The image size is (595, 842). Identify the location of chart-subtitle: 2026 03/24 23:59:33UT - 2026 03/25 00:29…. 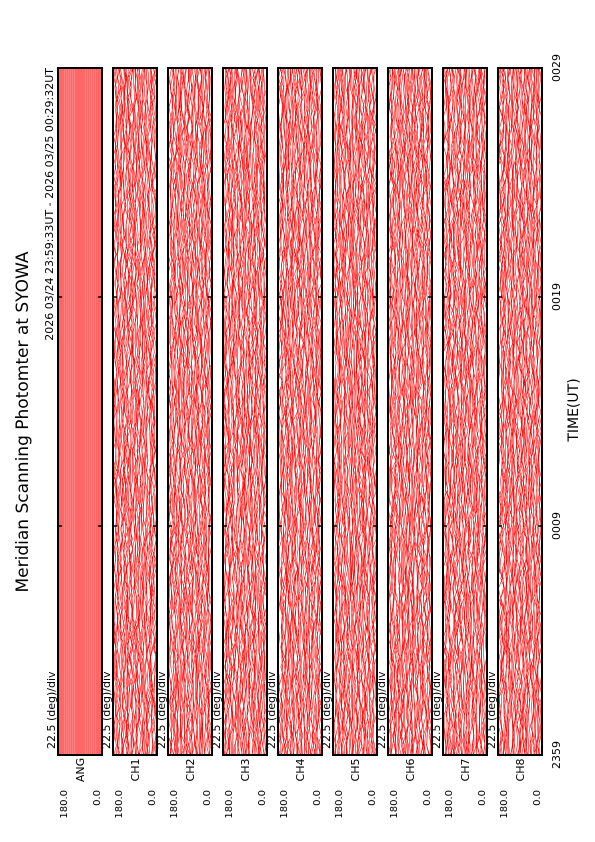
(49, 204).